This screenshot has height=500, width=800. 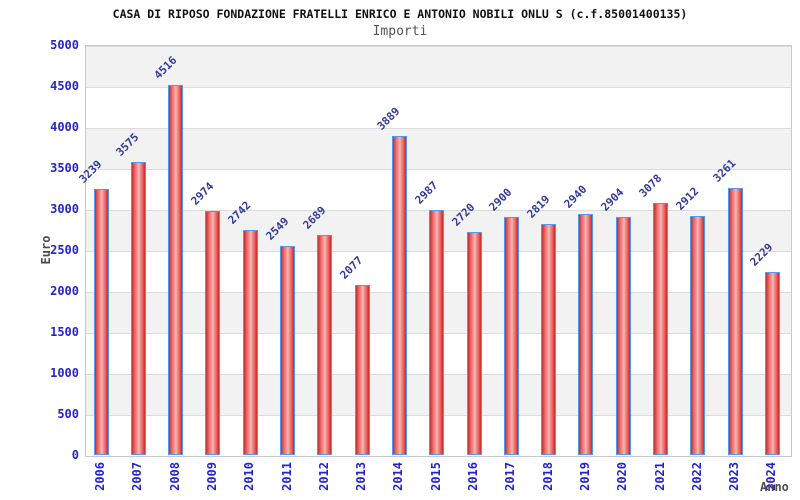 I want to click on x-tick-label: 2007, so click(x=137, y=476).